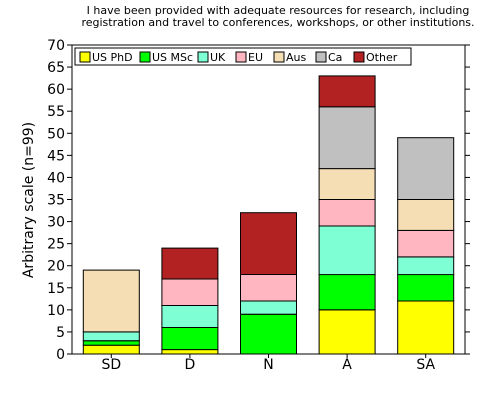  Describe the element at coordinates (56, 245) in the screenshot. I see `y-tick-label-25: 25` at that location.